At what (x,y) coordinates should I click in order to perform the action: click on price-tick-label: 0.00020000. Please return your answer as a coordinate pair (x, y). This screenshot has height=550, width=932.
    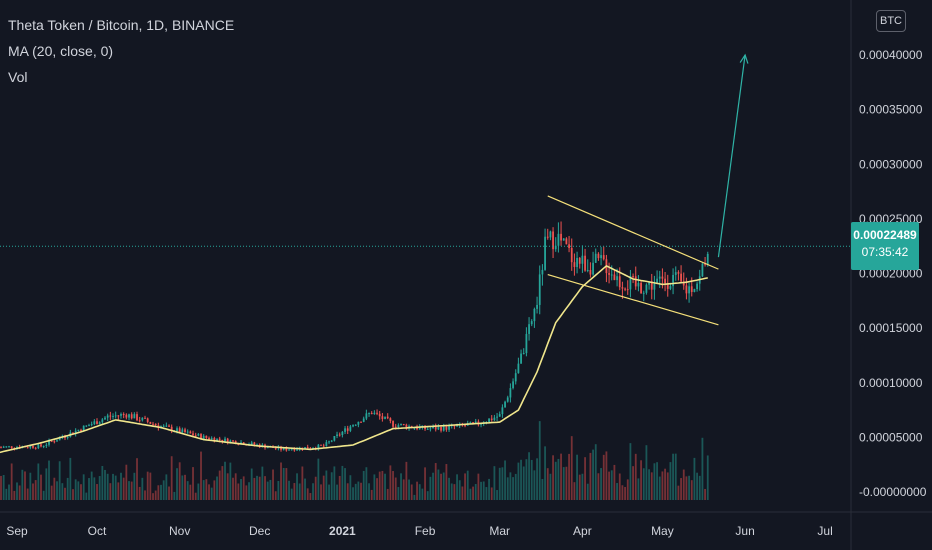
    Looking at the image, I should click on (891, 274).